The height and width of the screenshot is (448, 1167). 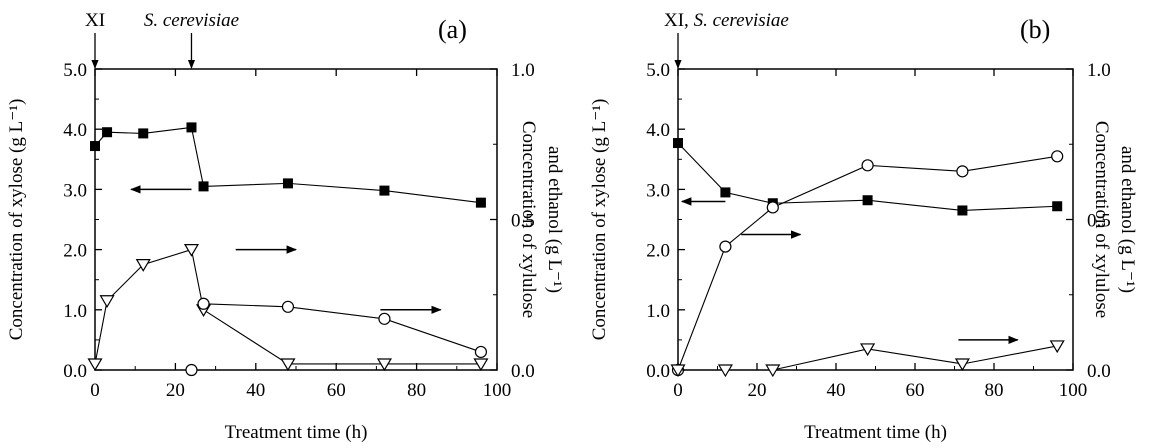 I want to click on panel-label: (a), so click(x=452, y=29).